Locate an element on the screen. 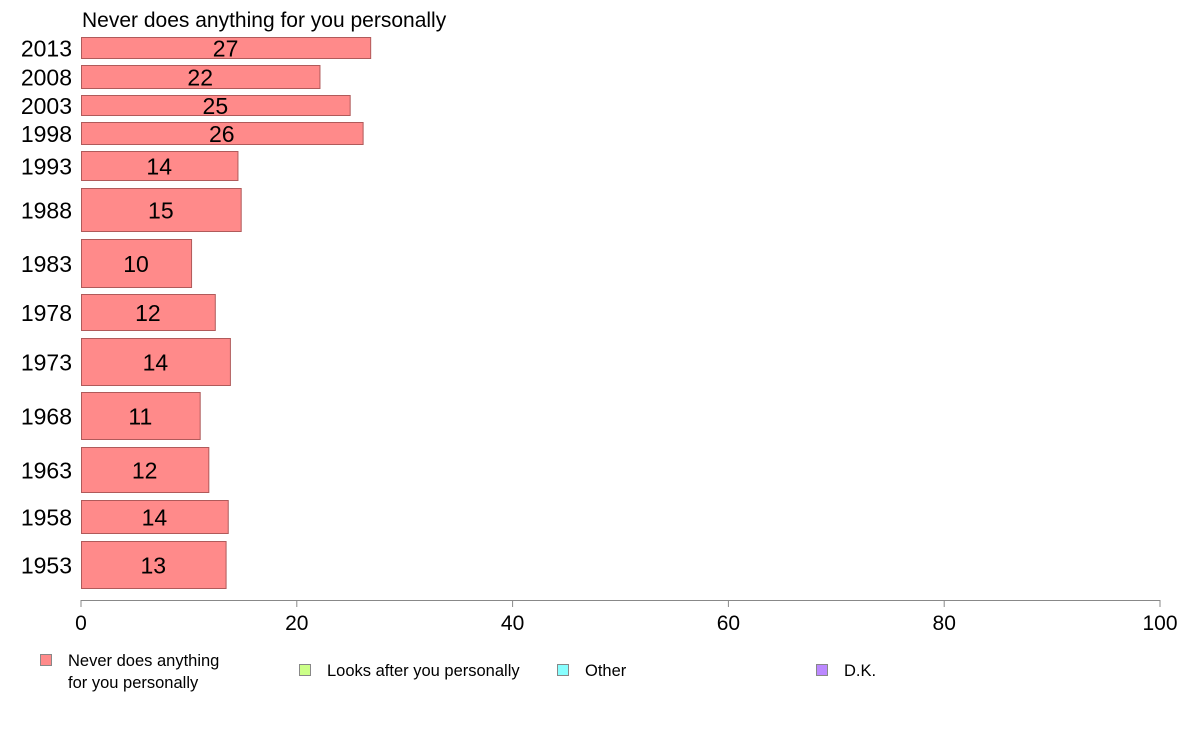 This screenshot has width=1188, height=736. bar-value-label: 26 is located at coordinates (222, 134).